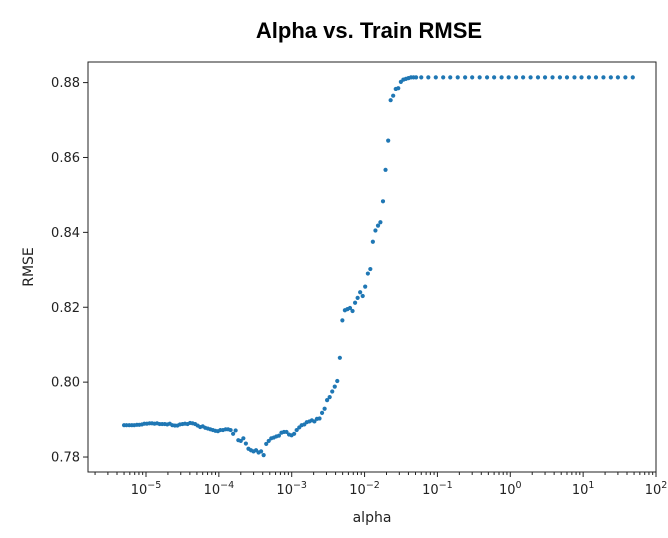 The image size is (668, 538). Describe the element at coordinates (154, 485) in the screenshot. I see `x-tick-exponent: −5` at that location.